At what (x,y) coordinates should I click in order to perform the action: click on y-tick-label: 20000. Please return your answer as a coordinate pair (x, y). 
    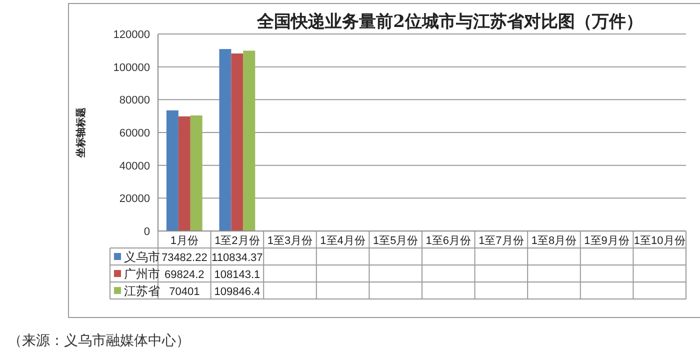
    Looking at the image, I should click on (134, 199).